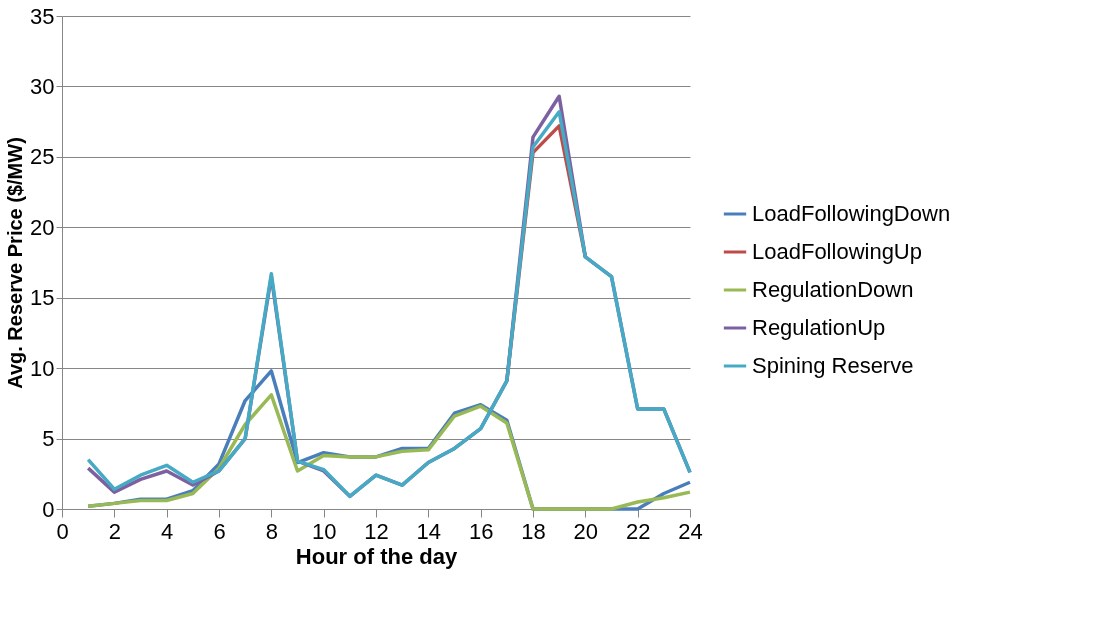  I want to click on x-tick-label: 12, so click(376, 531).